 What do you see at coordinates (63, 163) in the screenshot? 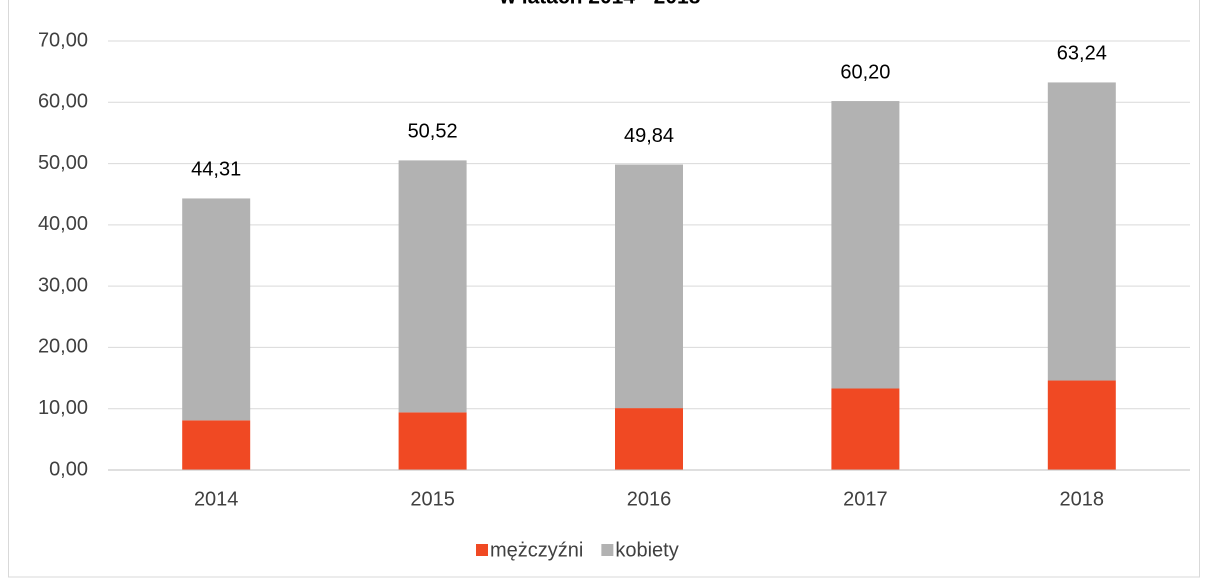
I see `y-tick-label: 50,00` at bounding box center [63, 163].